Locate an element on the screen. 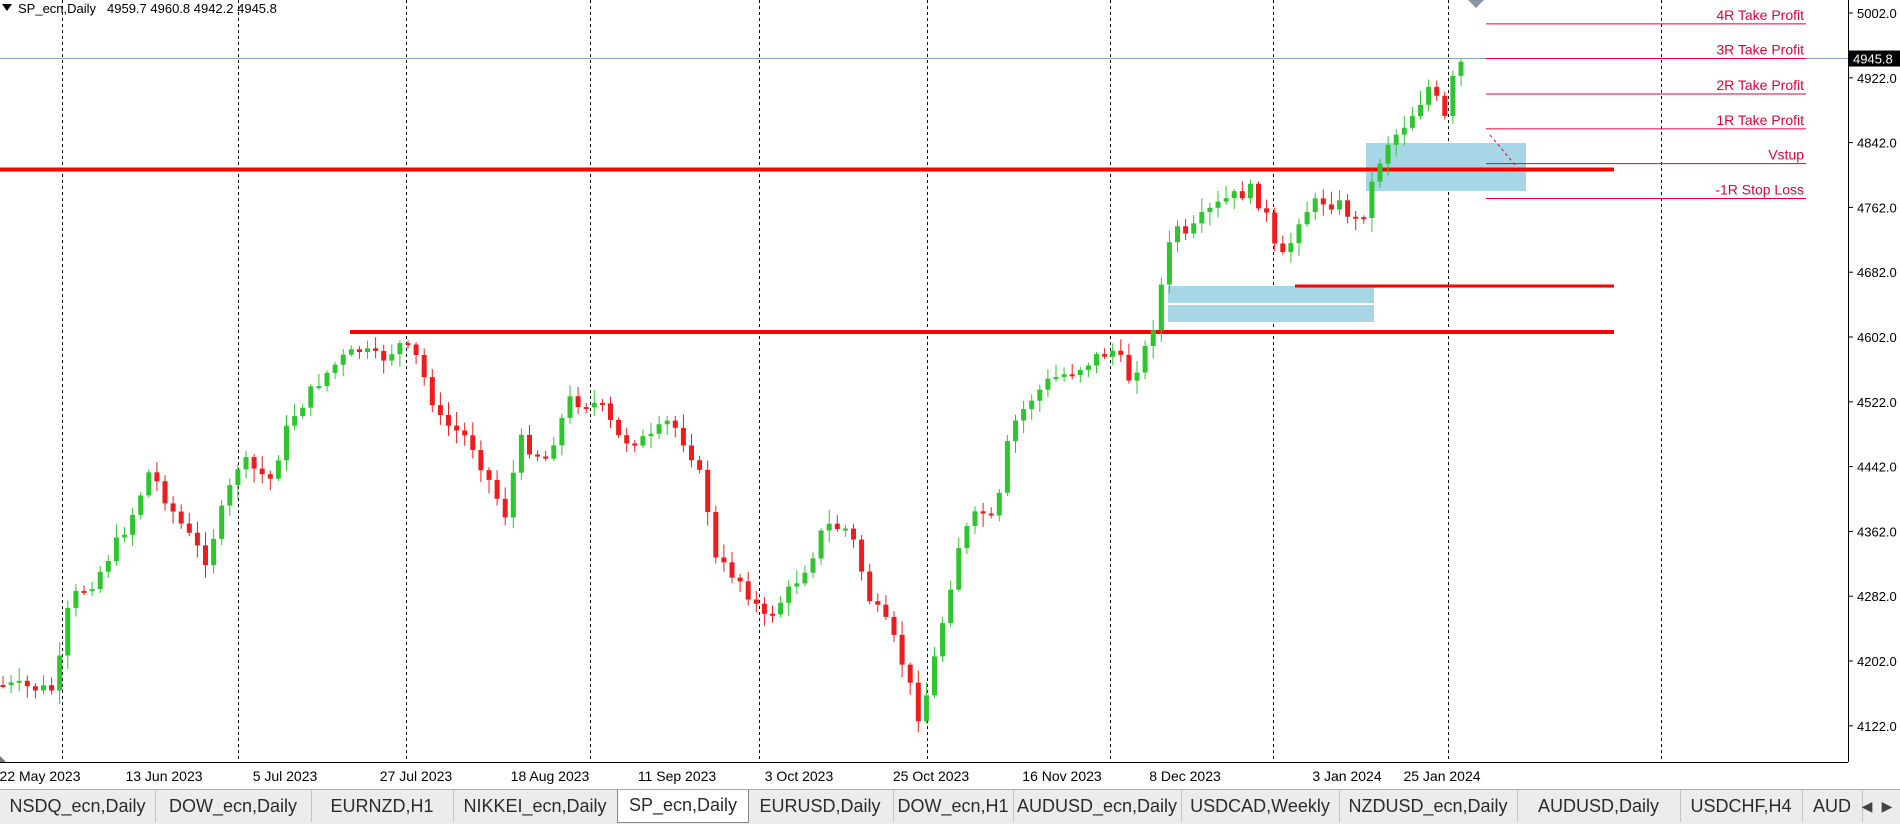 The width and height of the screenshot is (1900, 824). tab-usdchf-h4: USDCHF,H4 is located at coordinates (1741, 806).